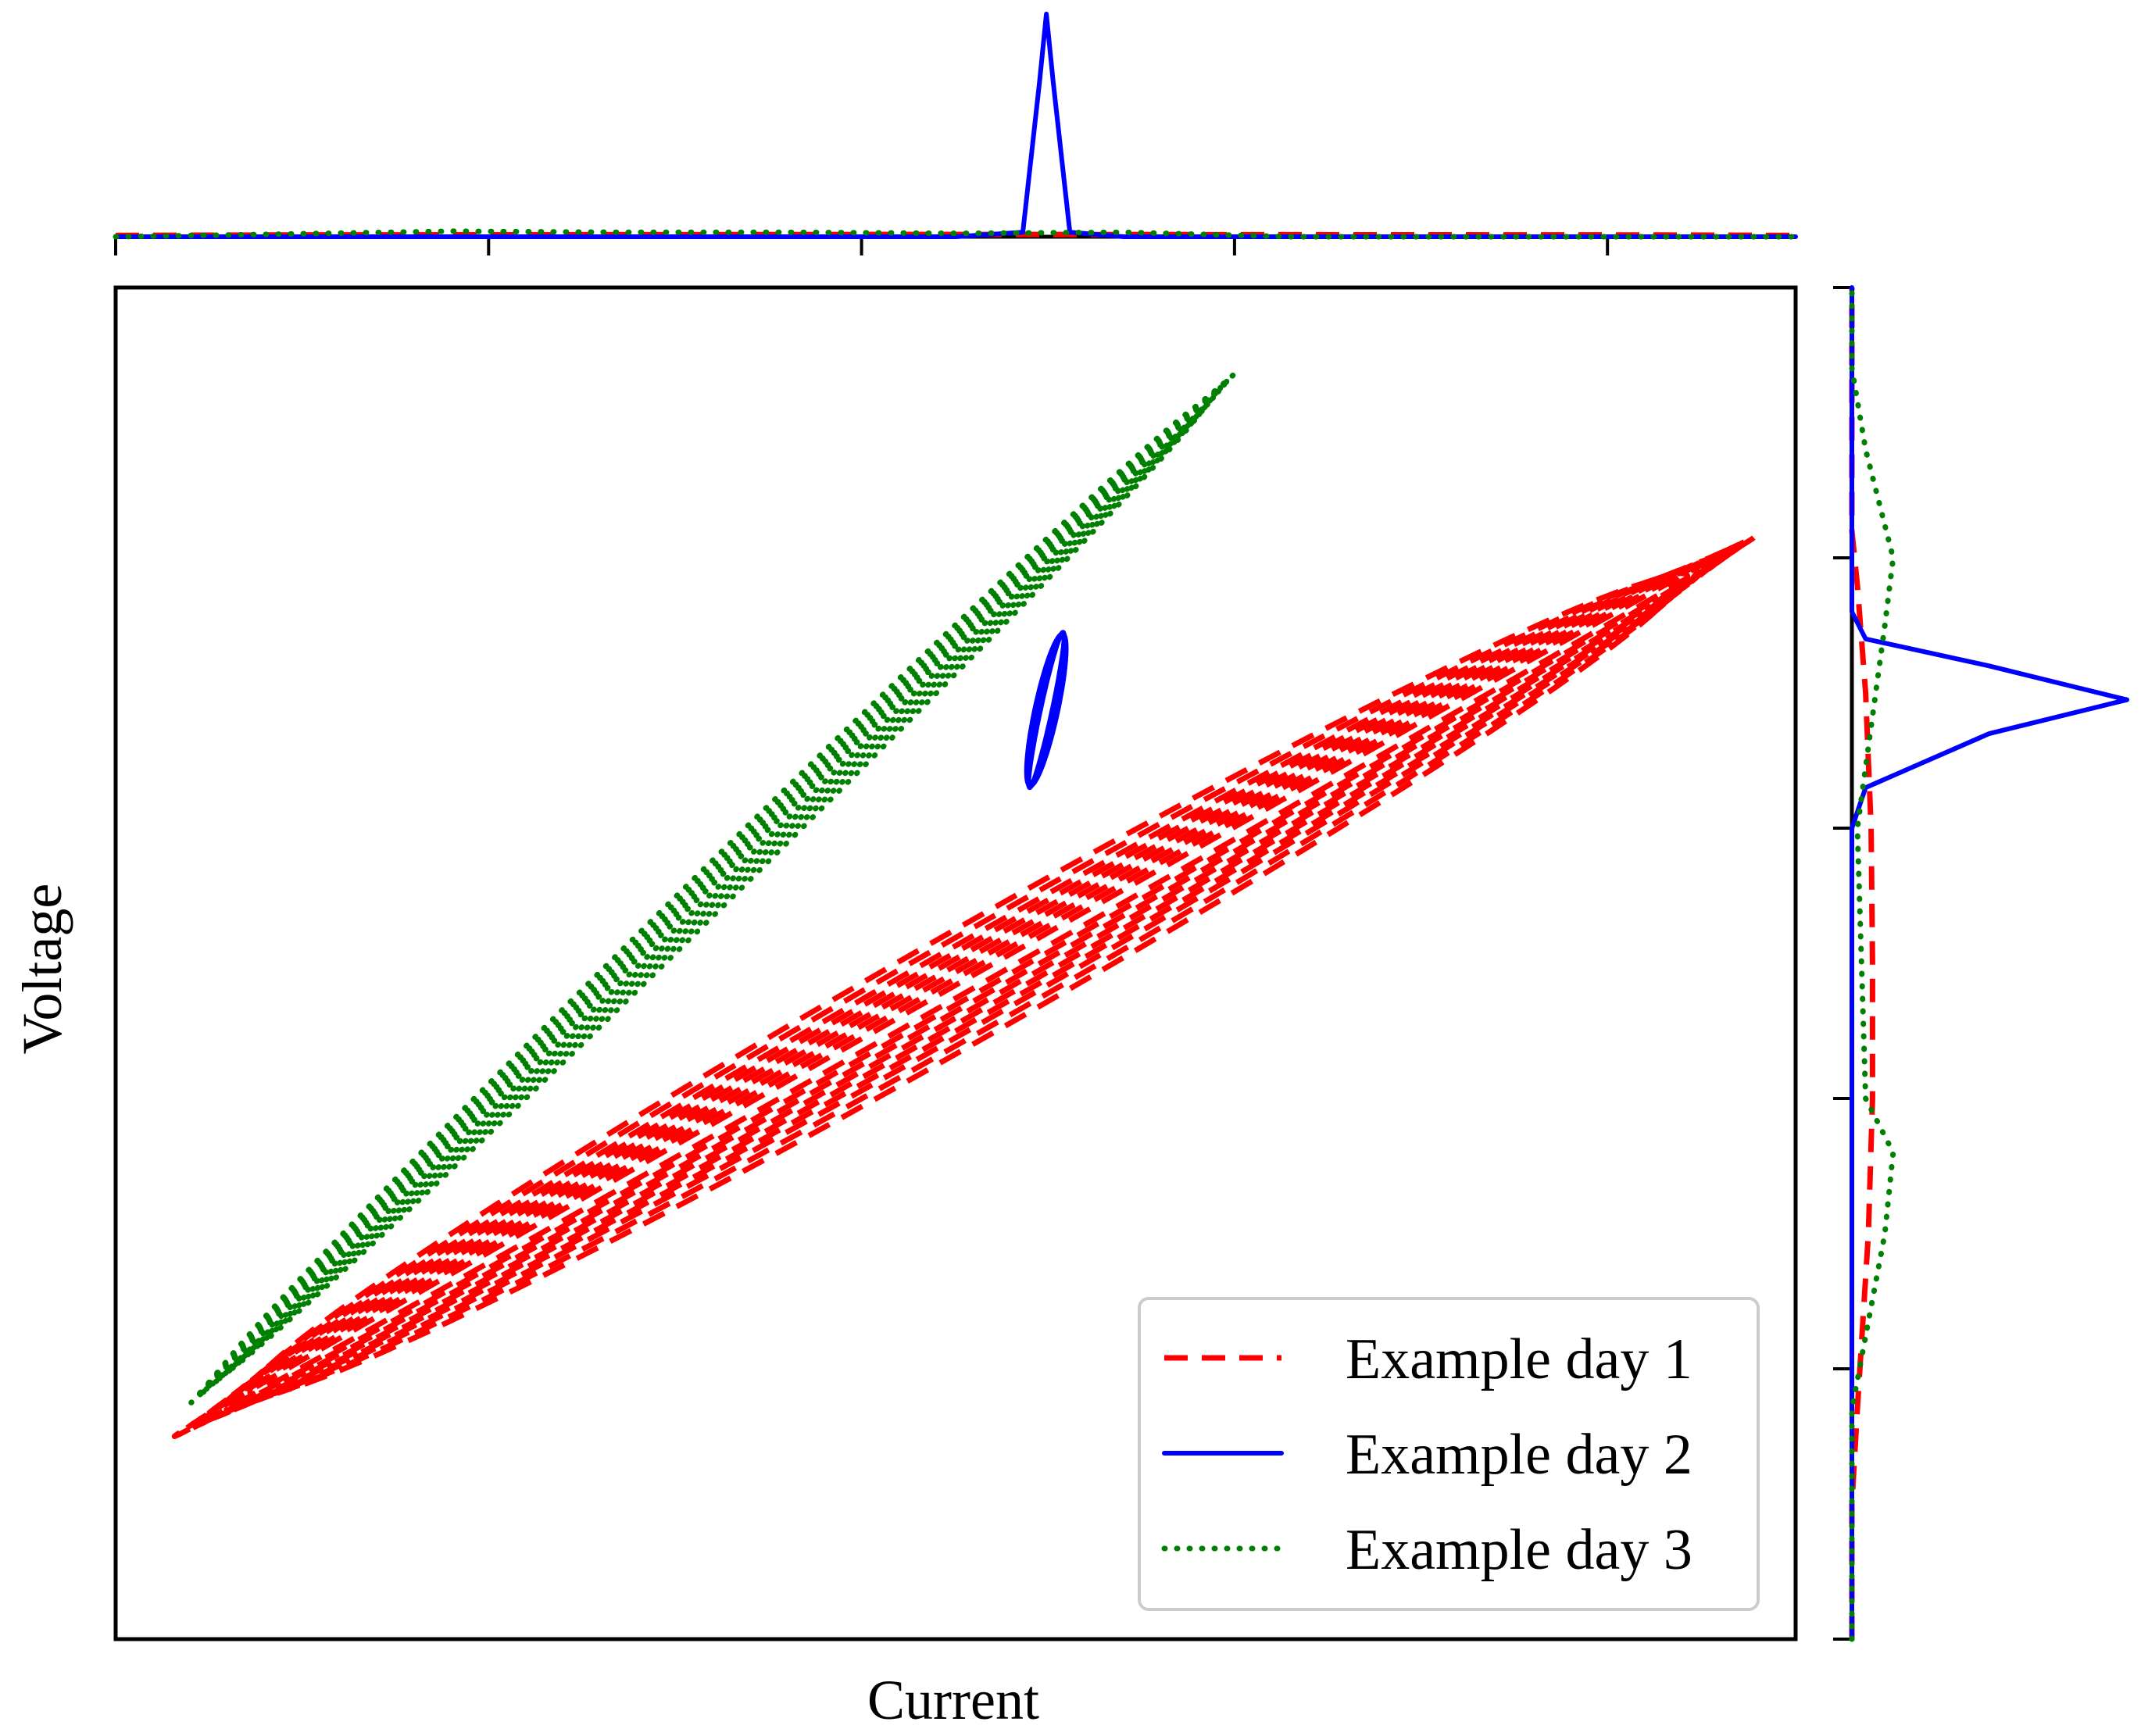  What do you see at coordinates (955, 125) in the screenshot?
I see `series-2-x-density` at bounding box center [955, 125].